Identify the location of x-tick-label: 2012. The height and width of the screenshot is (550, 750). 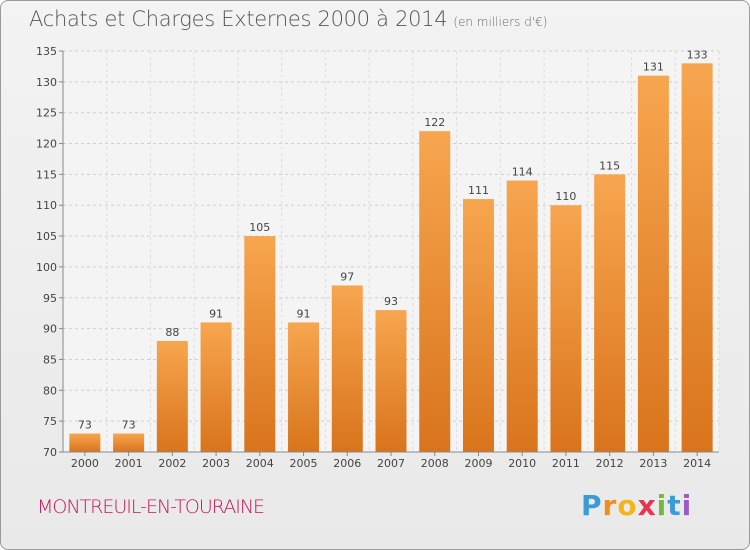
(610, 463).